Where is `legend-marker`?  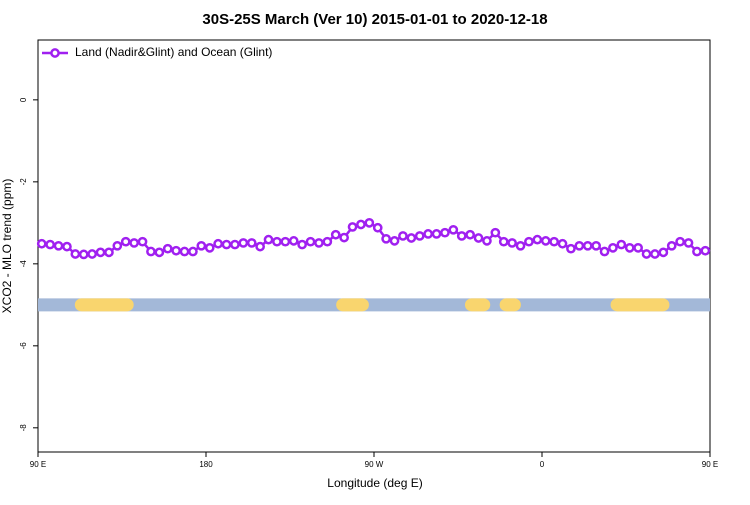
legend-marker is located at coordinates (55, 53).